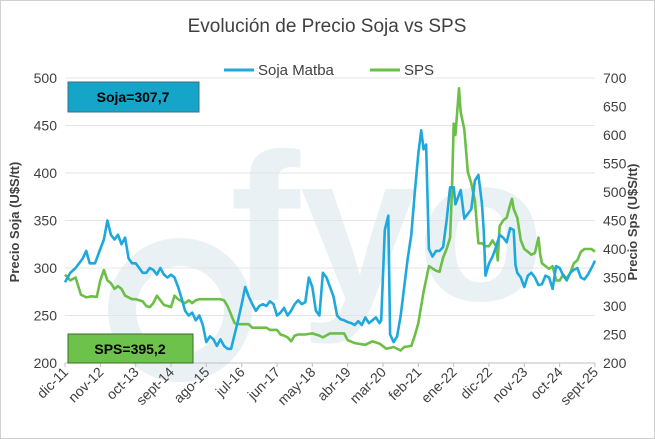 The height and width of the screenshot is (439, 655). I want to click on soja-annotation-text: Soja=307,7, so click(133, 97).